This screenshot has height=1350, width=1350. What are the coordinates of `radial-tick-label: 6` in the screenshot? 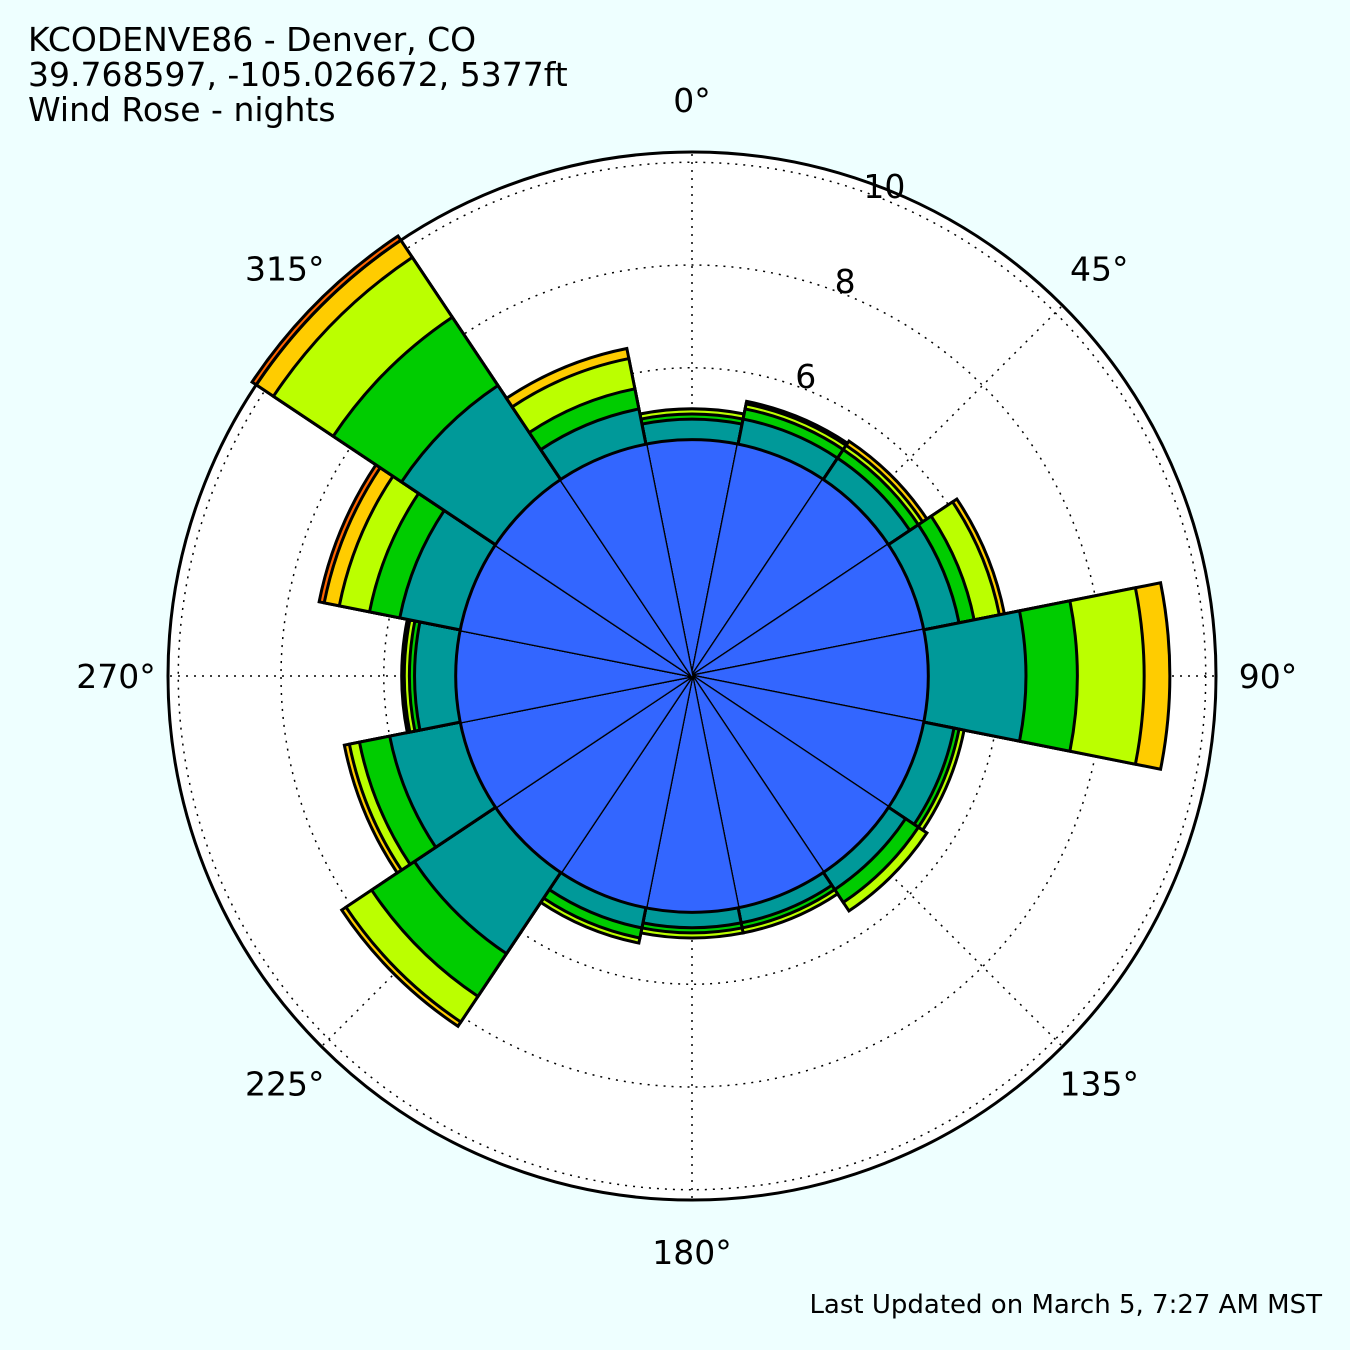 It's located at (805, 376).